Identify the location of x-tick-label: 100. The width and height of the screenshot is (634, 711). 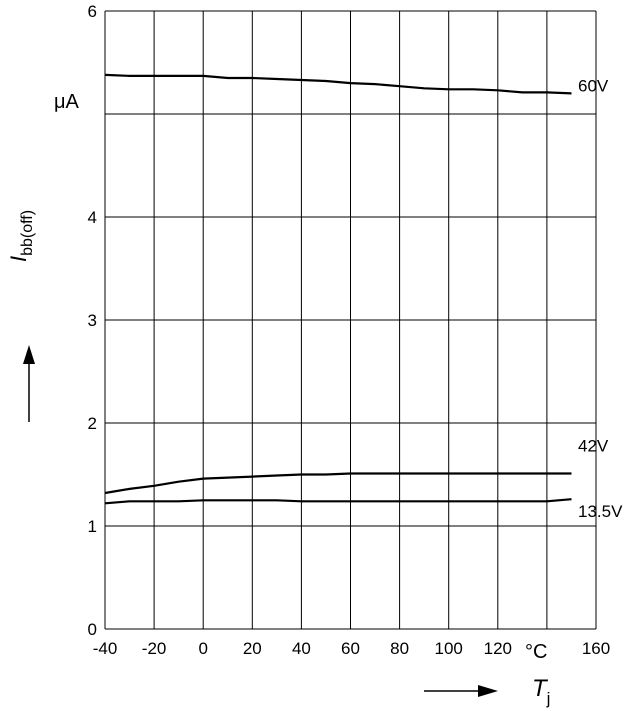
(449, 648).